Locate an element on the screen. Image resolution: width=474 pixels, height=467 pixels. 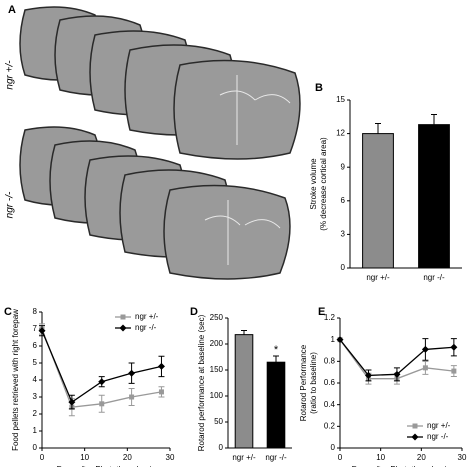
panel-label: E is located at coordinates (321, 312).